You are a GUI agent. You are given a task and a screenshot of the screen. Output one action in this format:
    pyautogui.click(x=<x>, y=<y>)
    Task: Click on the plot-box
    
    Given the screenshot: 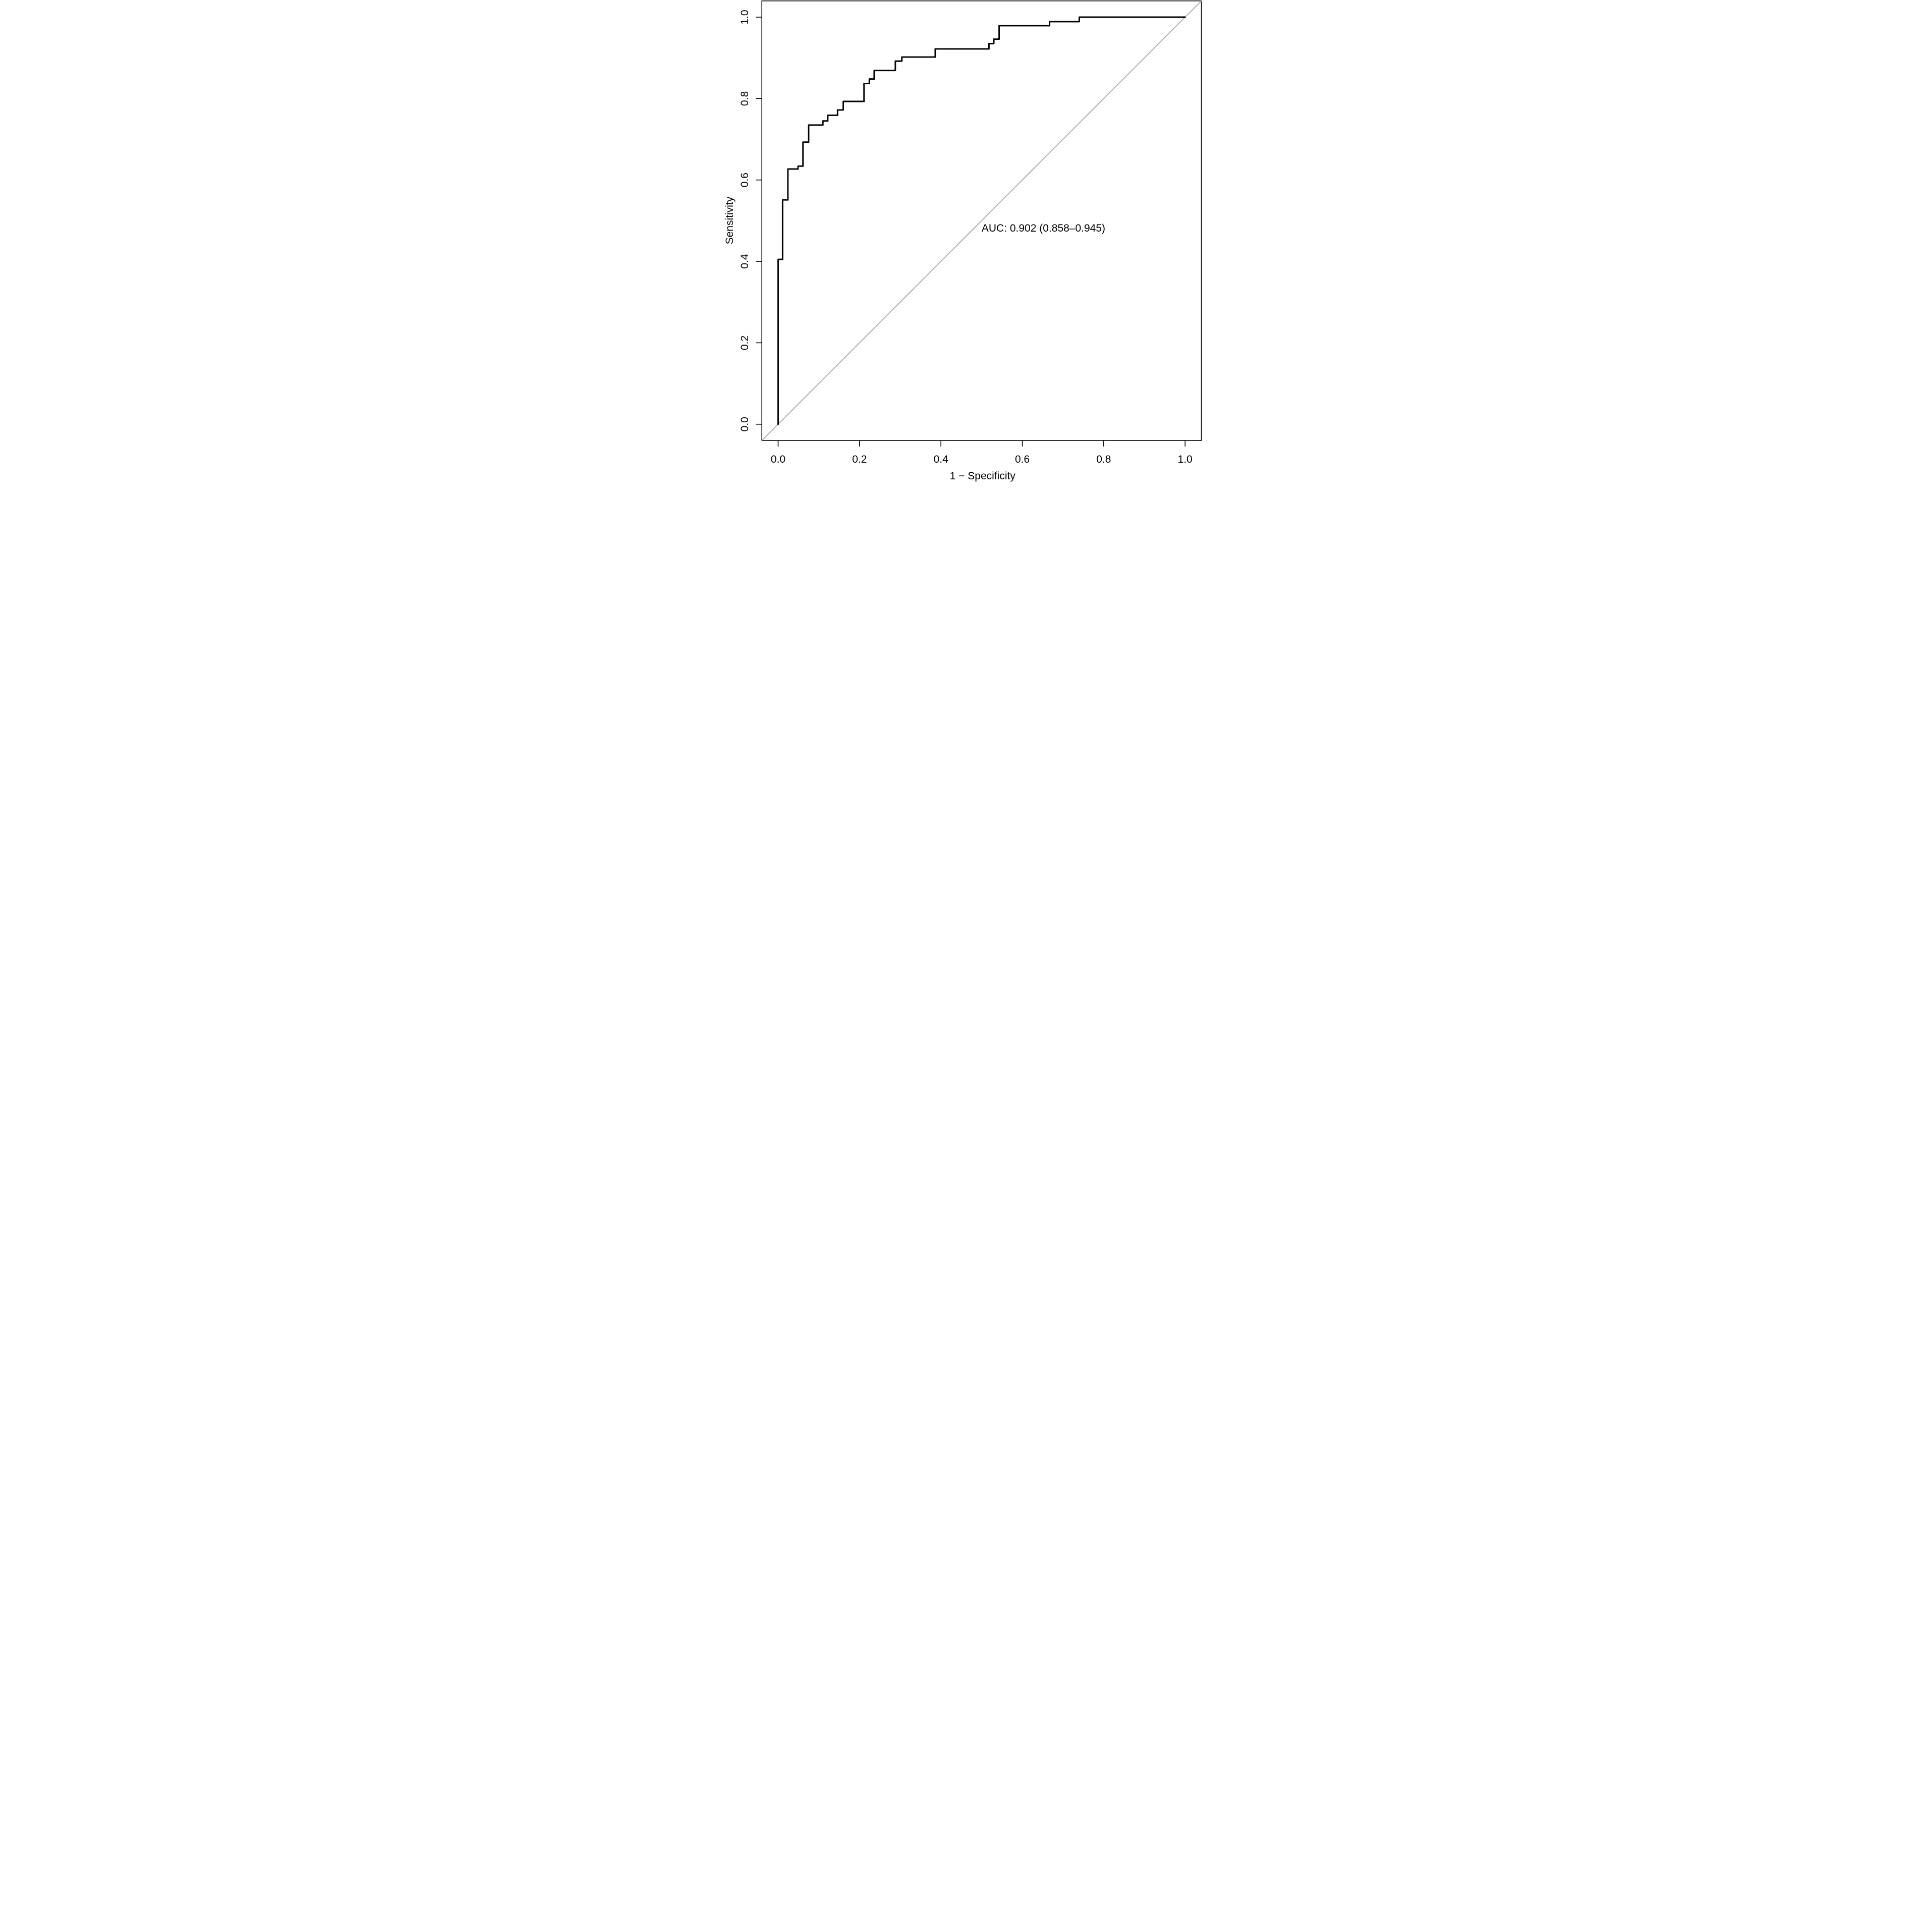 What is the action you would take?
    pyautogui.click(x=981, y=220)
    